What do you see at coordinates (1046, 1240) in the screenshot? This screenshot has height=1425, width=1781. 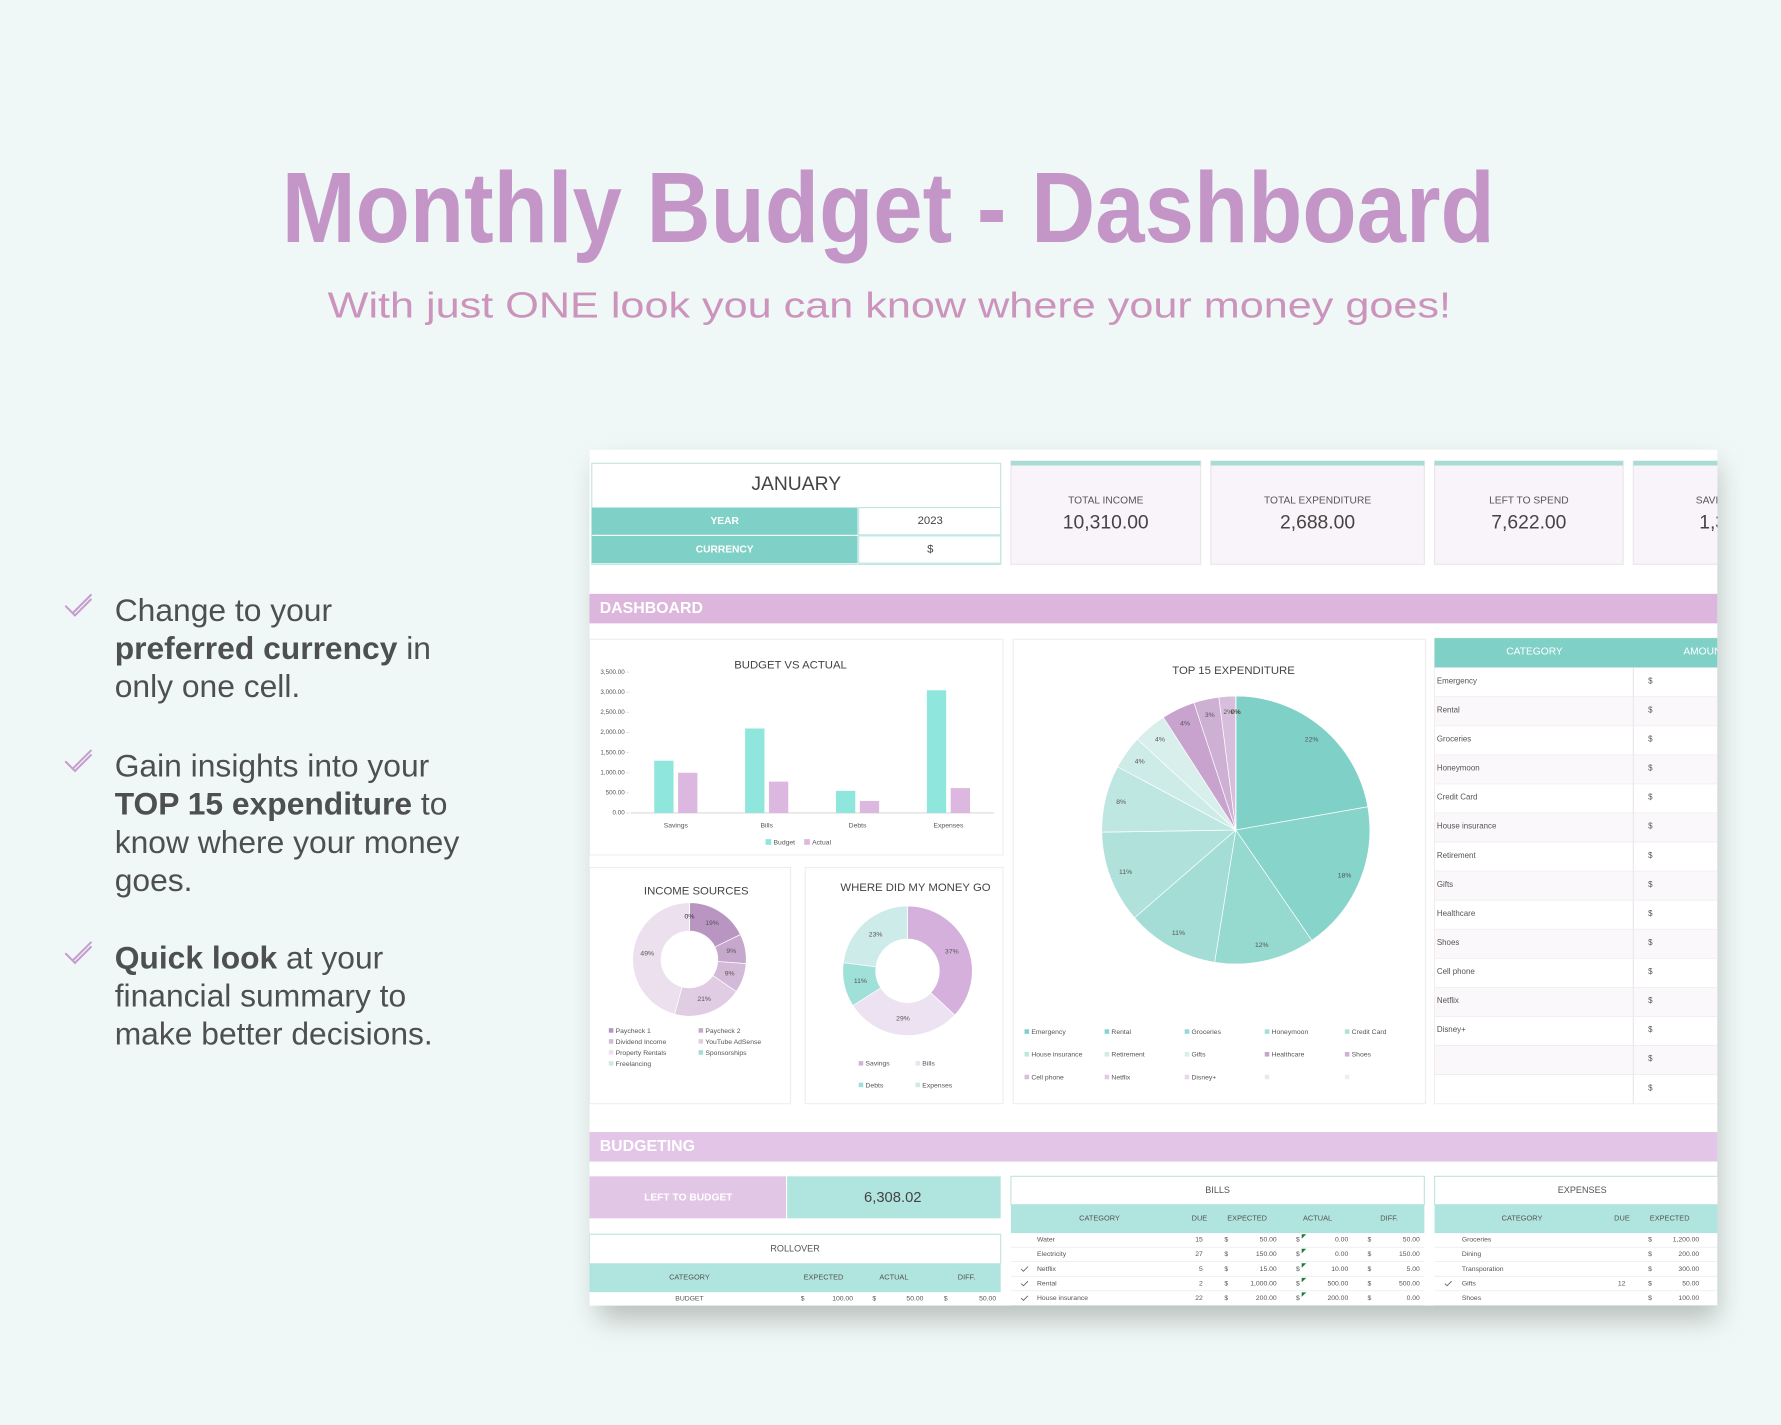 I see `cell: Water` at bounding box center [1046, 1240].